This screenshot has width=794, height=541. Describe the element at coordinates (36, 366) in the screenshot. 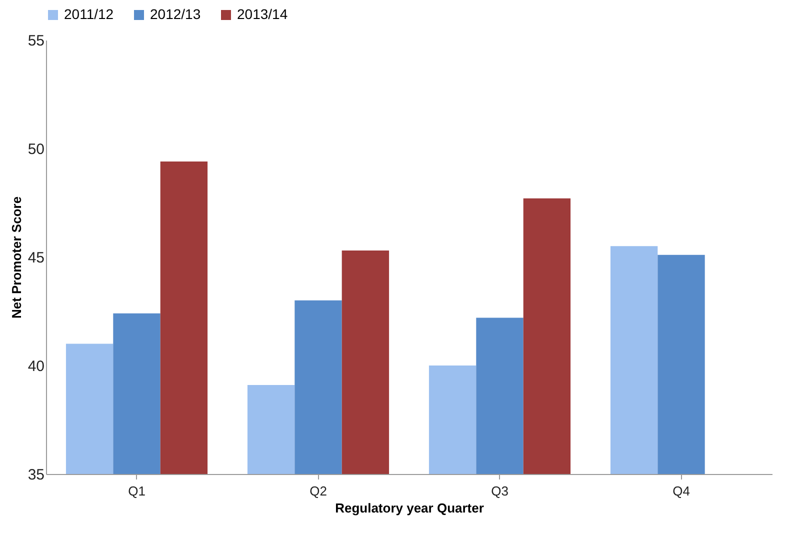

I see `y-tick-label: 40` at that location.